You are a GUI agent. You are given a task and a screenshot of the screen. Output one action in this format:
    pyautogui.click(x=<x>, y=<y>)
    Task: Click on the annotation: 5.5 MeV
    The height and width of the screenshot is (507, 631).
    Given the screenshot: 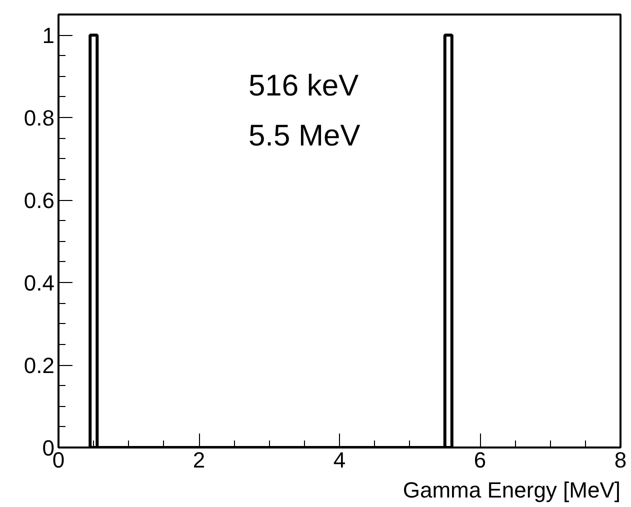 What is the action you would take?
    pyautogui.click(x=304, y=136)
    